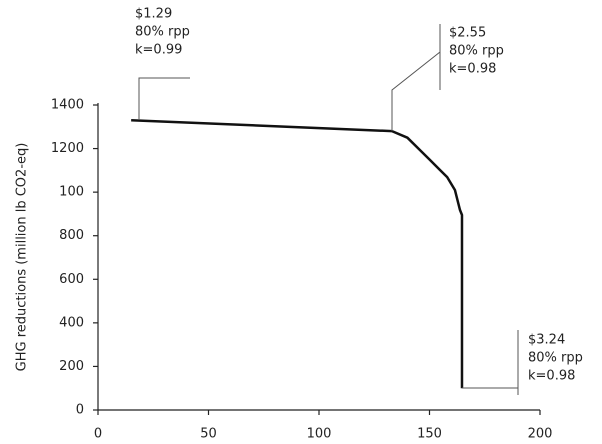 This screenshot has width=602, height=444. Describe the element at coordinates (319, 434) in the screenshot. I see `x-tick-label: 100` at that location.